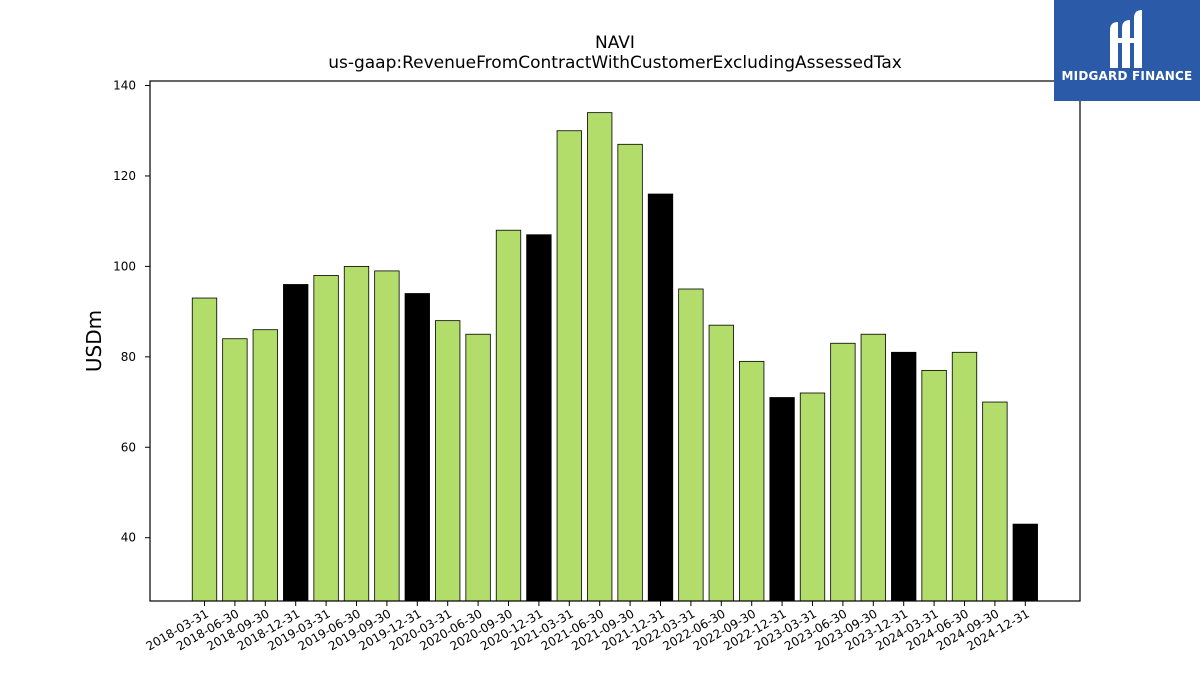  Describe the element at coordinates (124, 266) in the screenshot. I see `y-tick-label: 100` at that location.